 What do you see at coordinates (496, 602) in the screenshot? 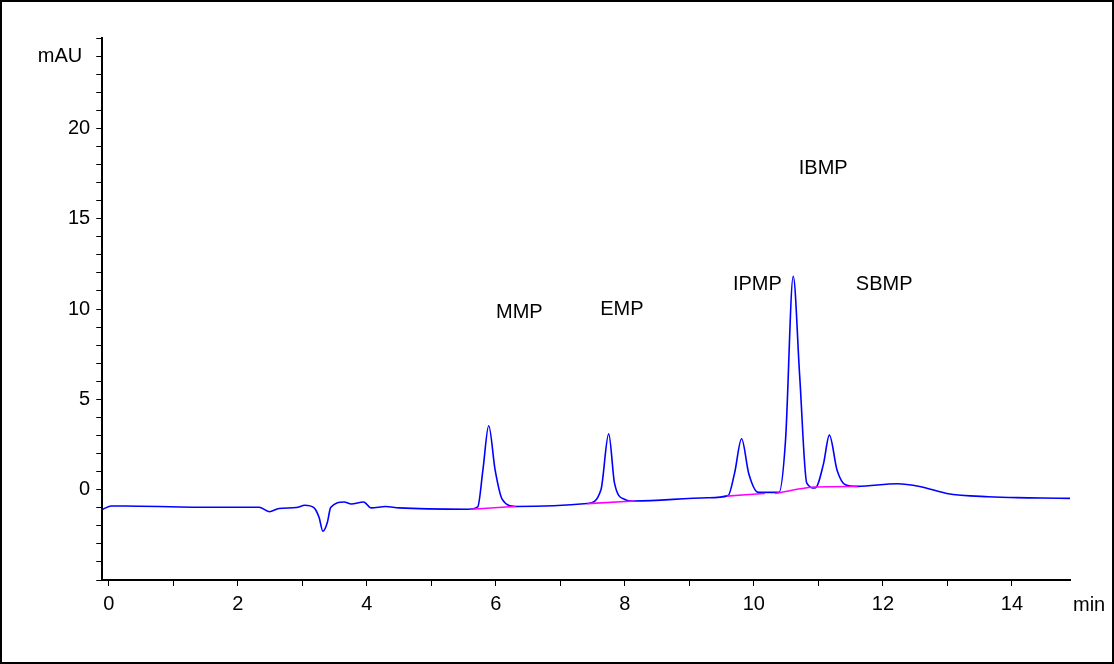
I see `x-tick-label: 6` at bounding box center [496, 602].